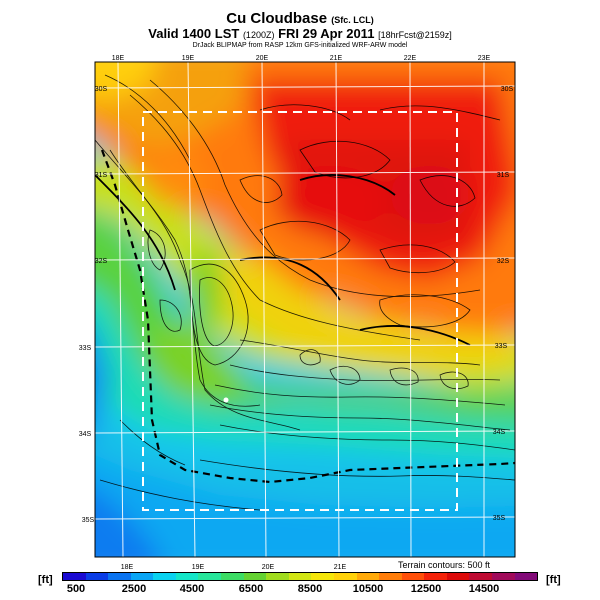 The width and height of the screenshot is (600, 600). Describe the element at coordinates (415, 35) in the screenshot. I see `forecast-tag: [18hrFcst@2159z]` at that location.